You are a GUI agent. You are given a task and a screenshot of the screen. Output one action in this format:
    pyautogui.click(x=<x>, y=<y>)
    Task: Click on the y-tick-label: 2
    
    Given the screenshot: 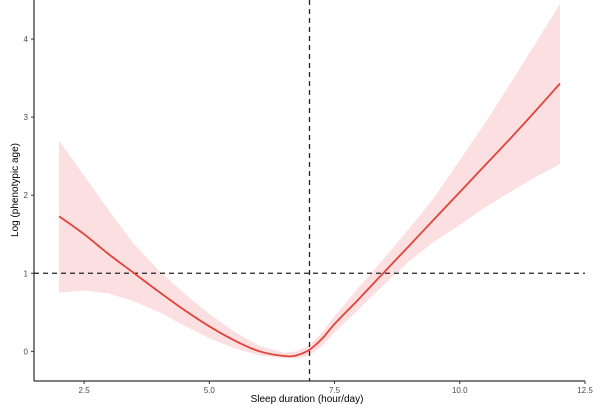 What is the action you would take?
    pyautogui.click(x=26, y=195)
    